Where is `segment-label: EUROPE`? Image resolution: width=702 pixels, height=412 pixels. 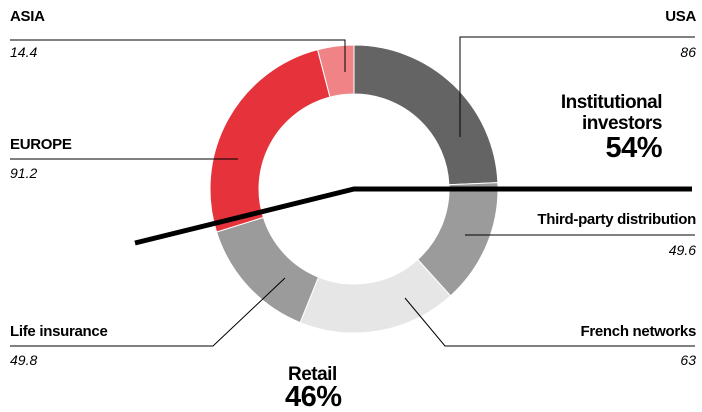 segment-label: EUROPE is located at coordinates (41, 144).